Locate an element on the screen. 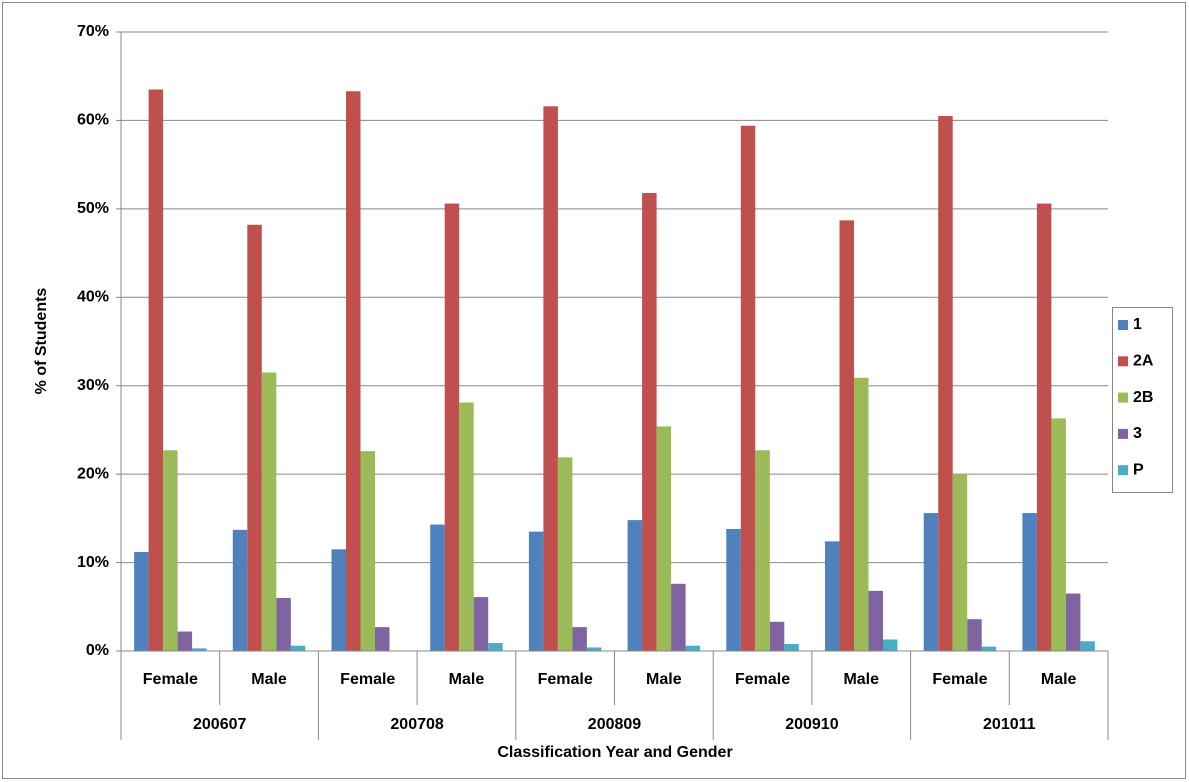 This screenshot has height=782, width=1189. group-label: 201011 is located at coordinates (1009, 724).